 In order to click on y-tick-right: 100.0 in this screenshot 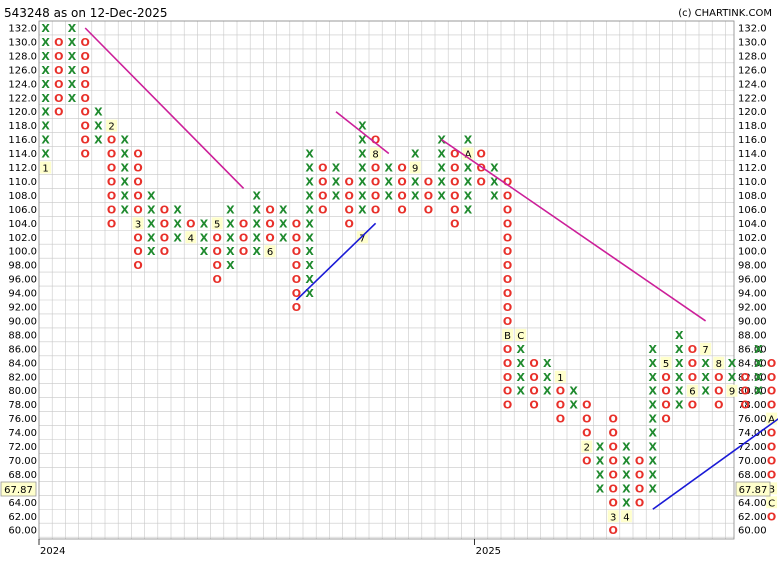, I will do `click(752, 252)`.